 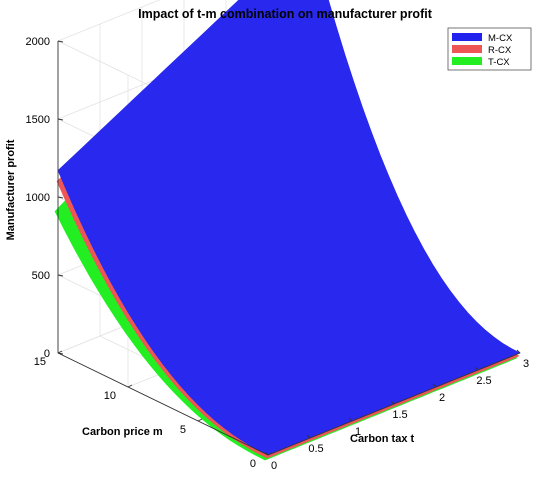 I want to click on y-axis-line, so click(x=163, y=404).